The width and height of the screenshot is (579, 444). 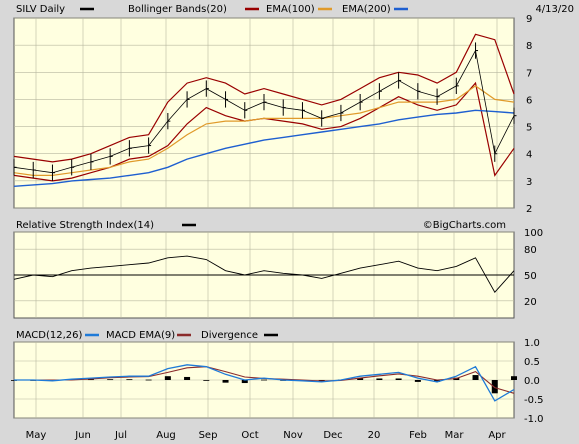 I want to click on macd-y-tick: 0.0, so click(x=532, y=381).